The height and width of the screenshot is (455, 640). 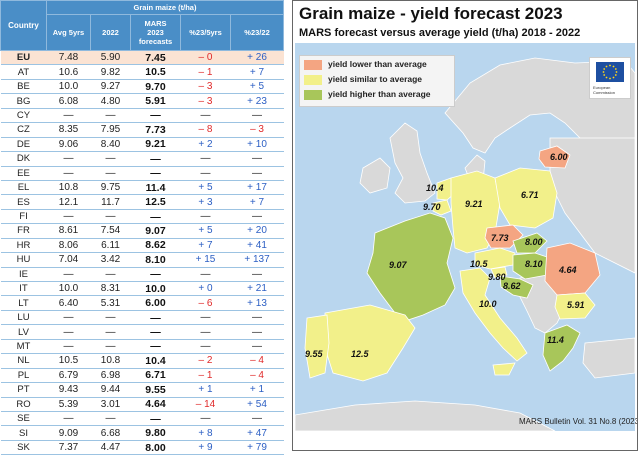 What do you see at coordinates (142, 188) in the screenshot?
I see `table-row: EL 10.8 9.75 11.4 + 5 + 17` at bounding box center [142, 188].